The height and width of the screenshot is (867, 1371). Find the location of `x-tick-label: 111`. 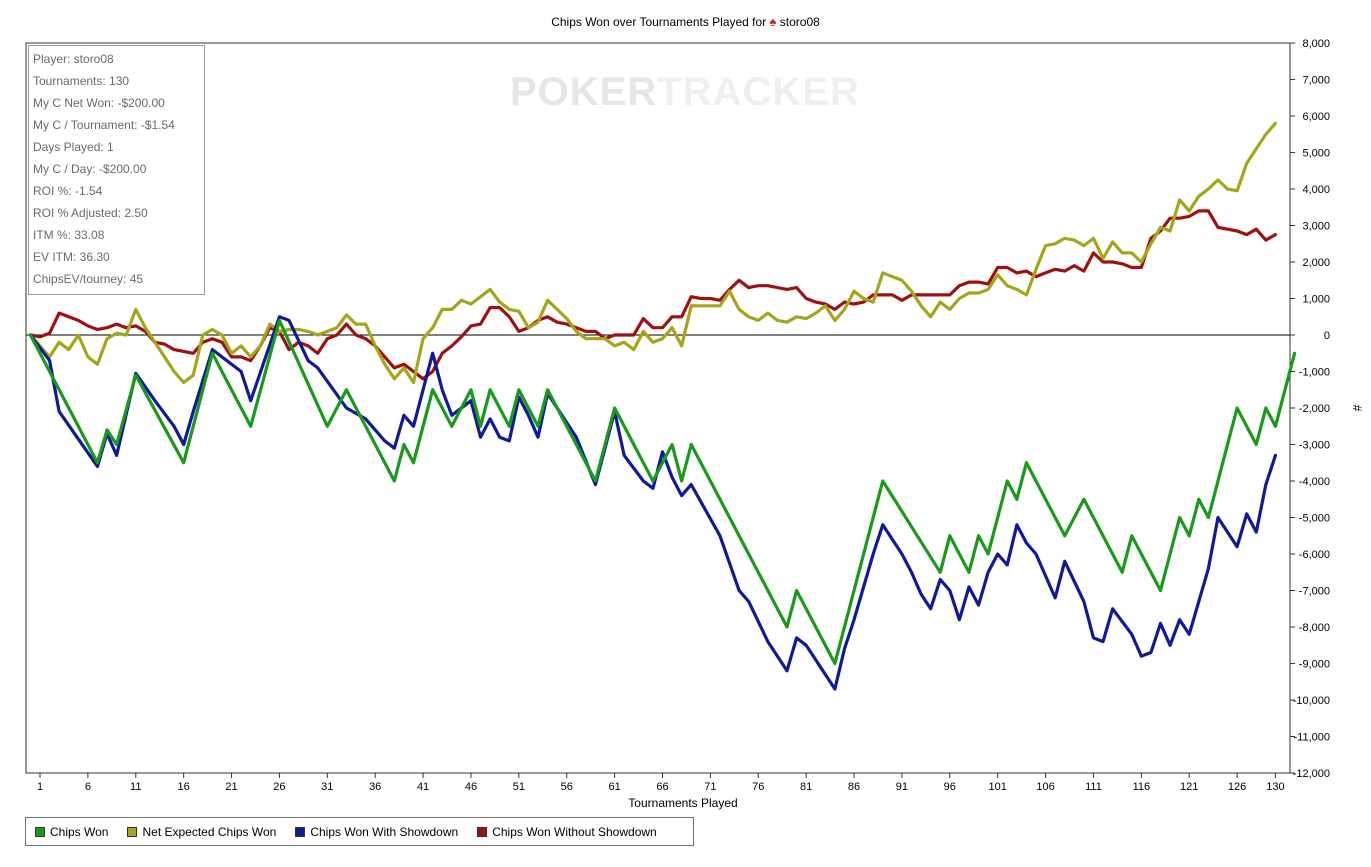

x-tick-label: 111 is located at coordinates (1093, 787).